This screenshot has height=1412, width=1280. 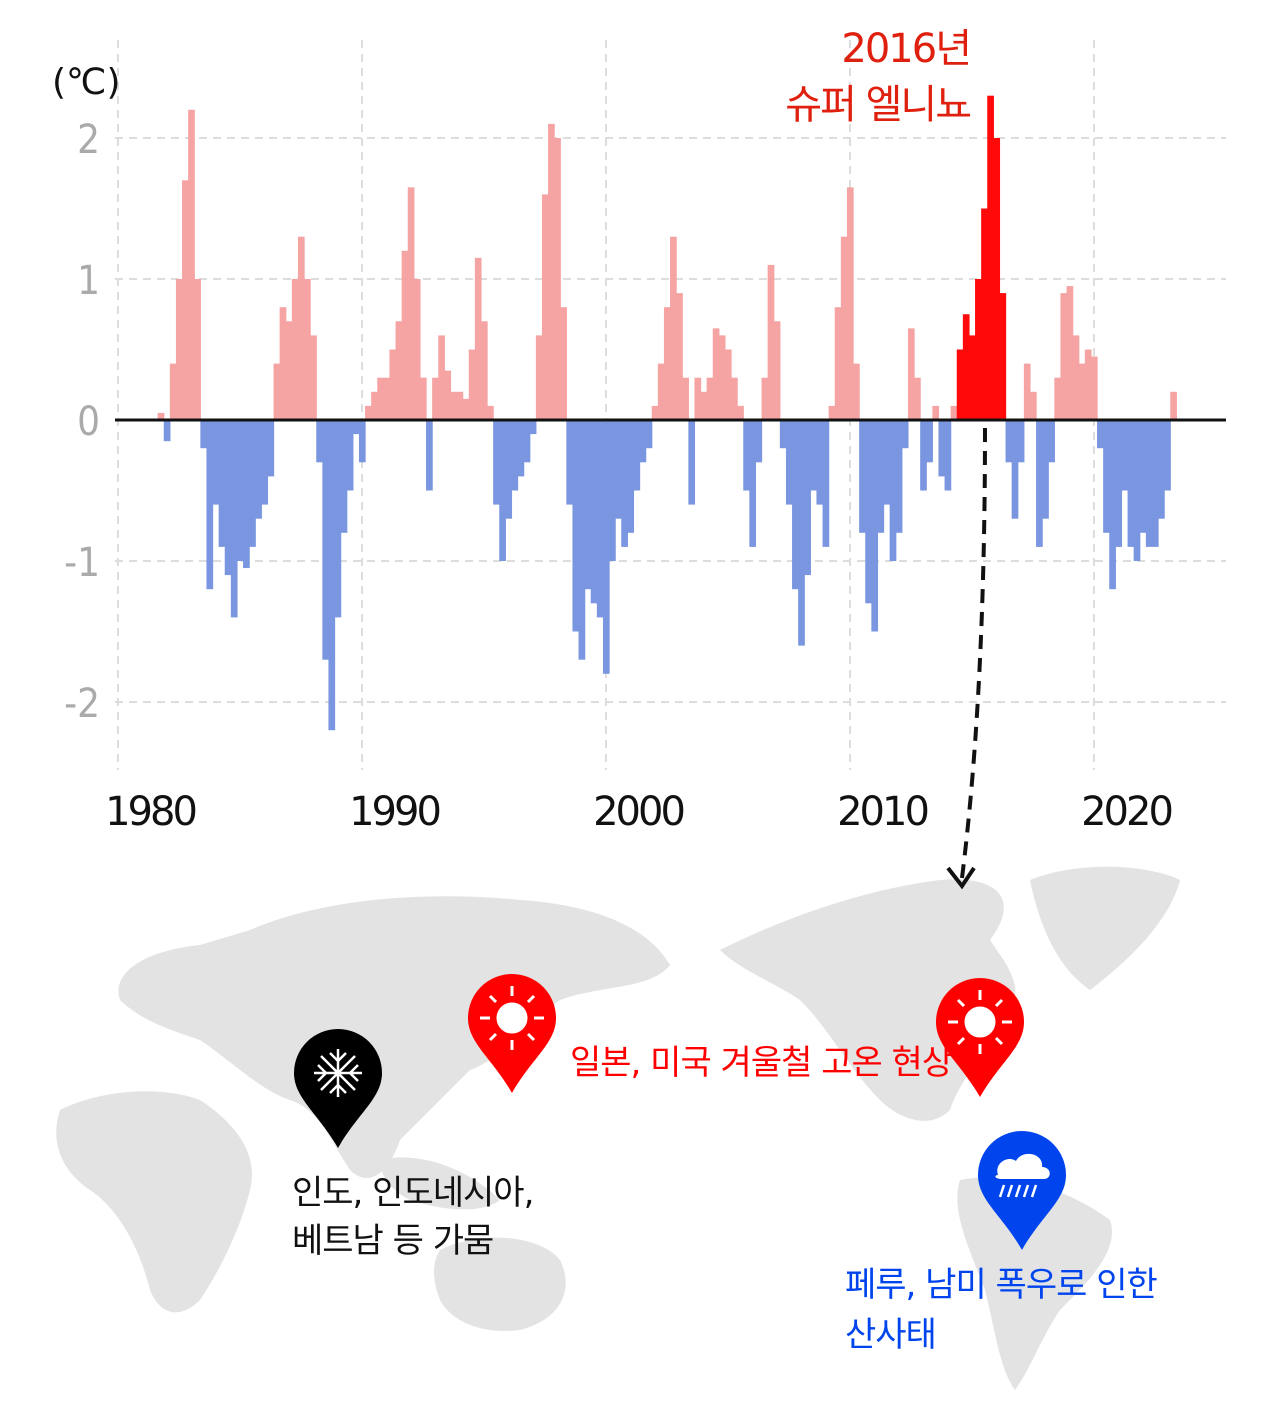 What do you see at coordinates (1022, 1190) in the screenshot?
I see `marker-peru` at bounding box center [1022, 1190].